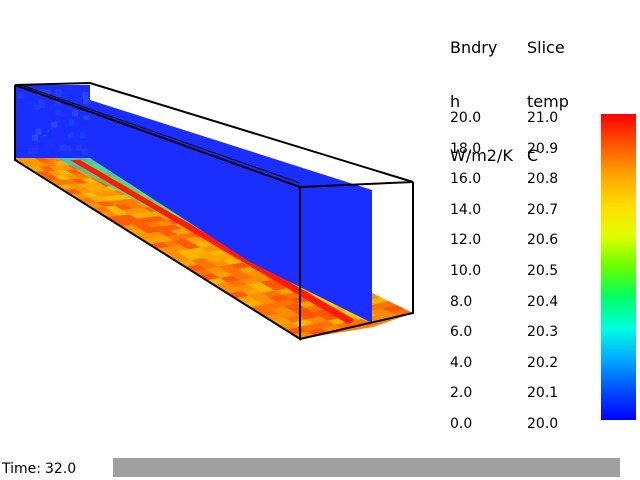 The height and width of the screenshot is (480, 640). What do you see at coordinates (481, 93) in the screenshot?
I see `boundary-legend-title: Bndry h W/m2/K` at bounding box center [481, 93].